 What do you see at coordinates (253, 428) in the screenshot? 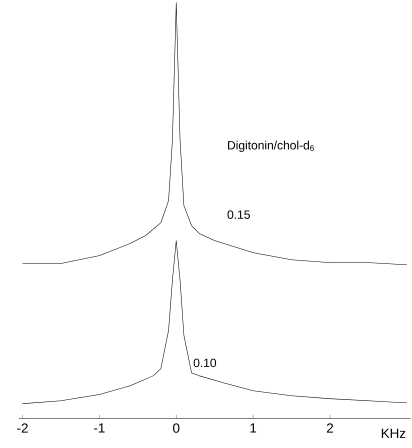
I see `x-tick-label: 1` at bounding box center [253, 428].